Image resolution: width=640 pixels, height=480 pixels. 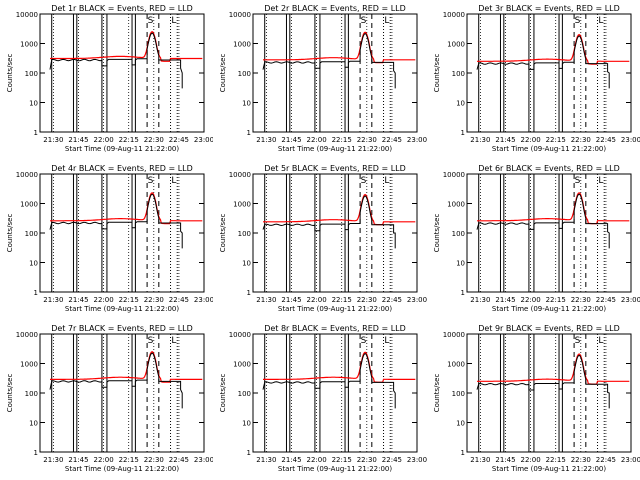 What do you see at coordinates (336, 8) in the screenshot?
I see `chart-title: Det 2r BLACK = Events, RED = LLD` at bounding box center [336, 8].